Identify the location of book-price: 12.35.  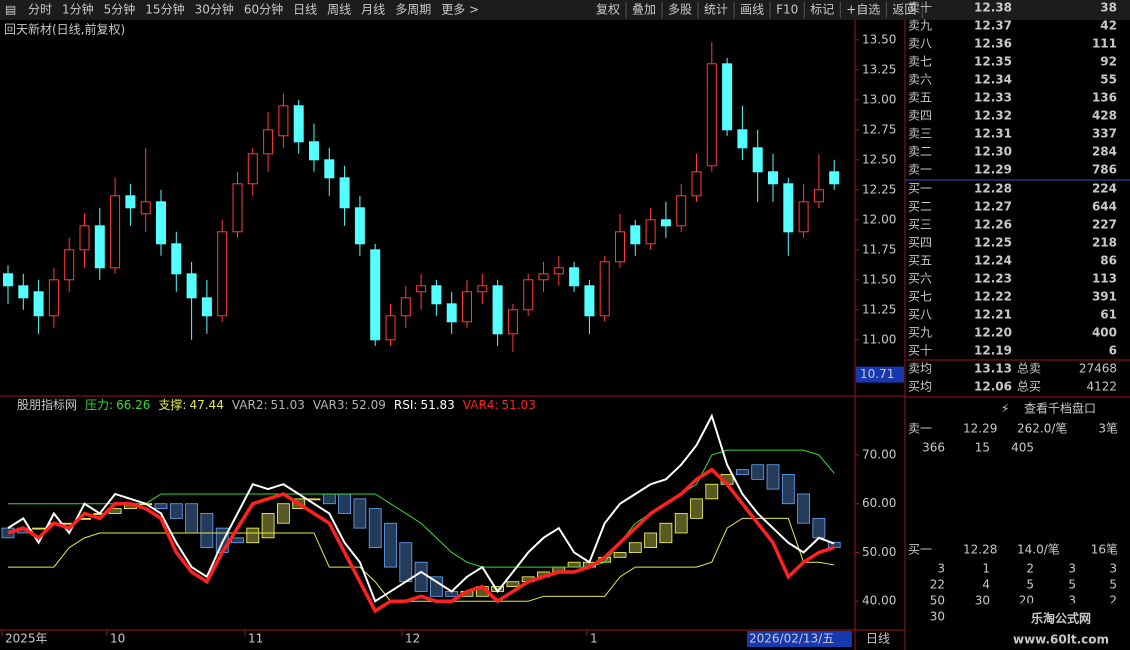
(993, 62).